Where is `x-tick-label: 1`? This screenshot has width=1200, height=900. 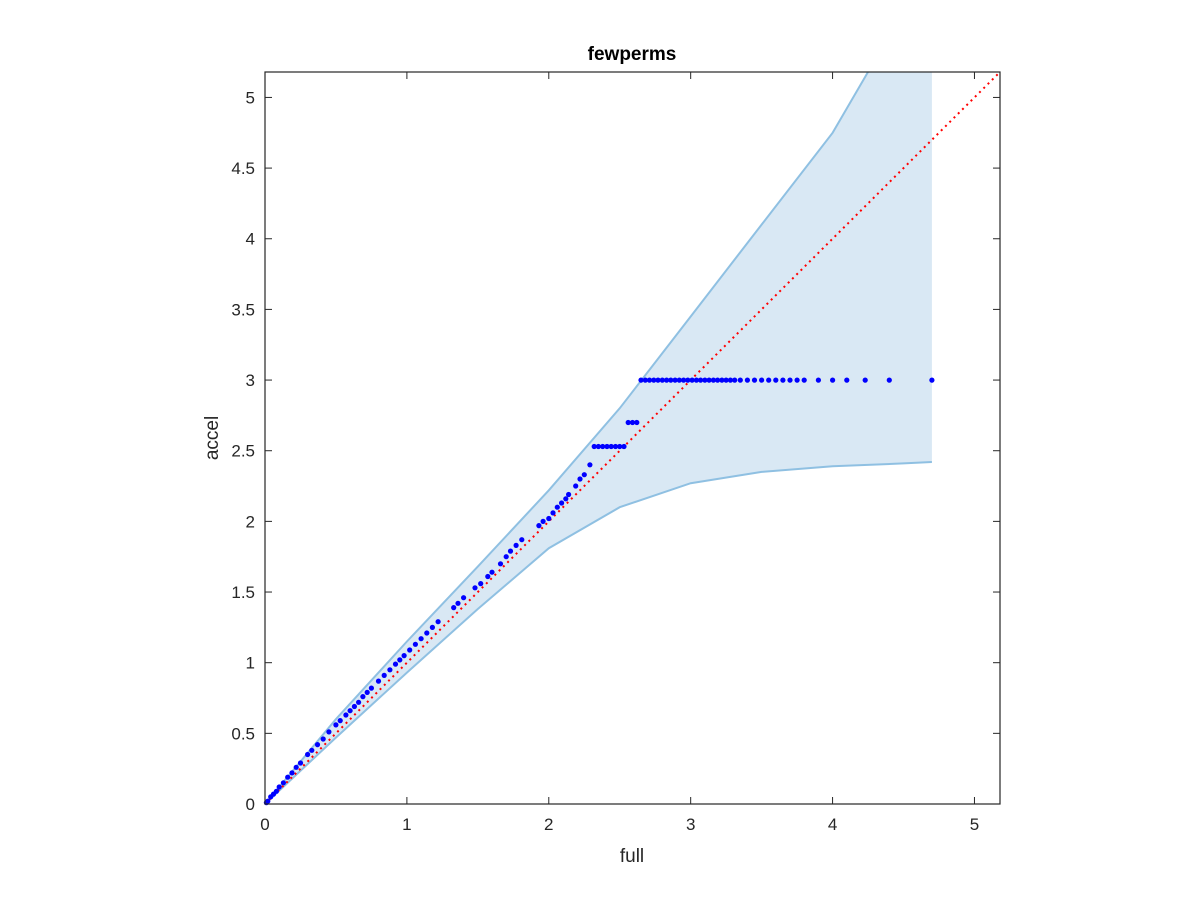 x-tick-label: 1 is located at coordinates (406, 824).